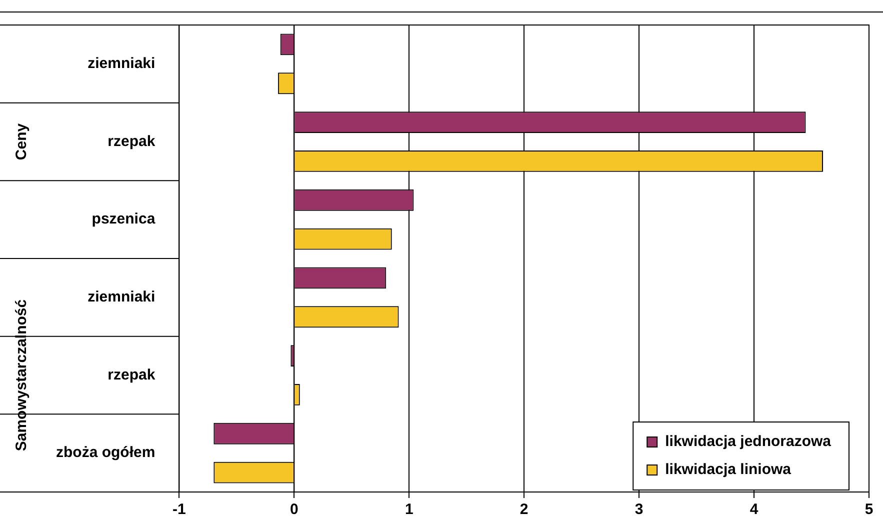  What do you see at coordinates (106, 453) in the screenshot?
I see `y-tick-label: zboża ogółem` at bounding box center [106, 453].